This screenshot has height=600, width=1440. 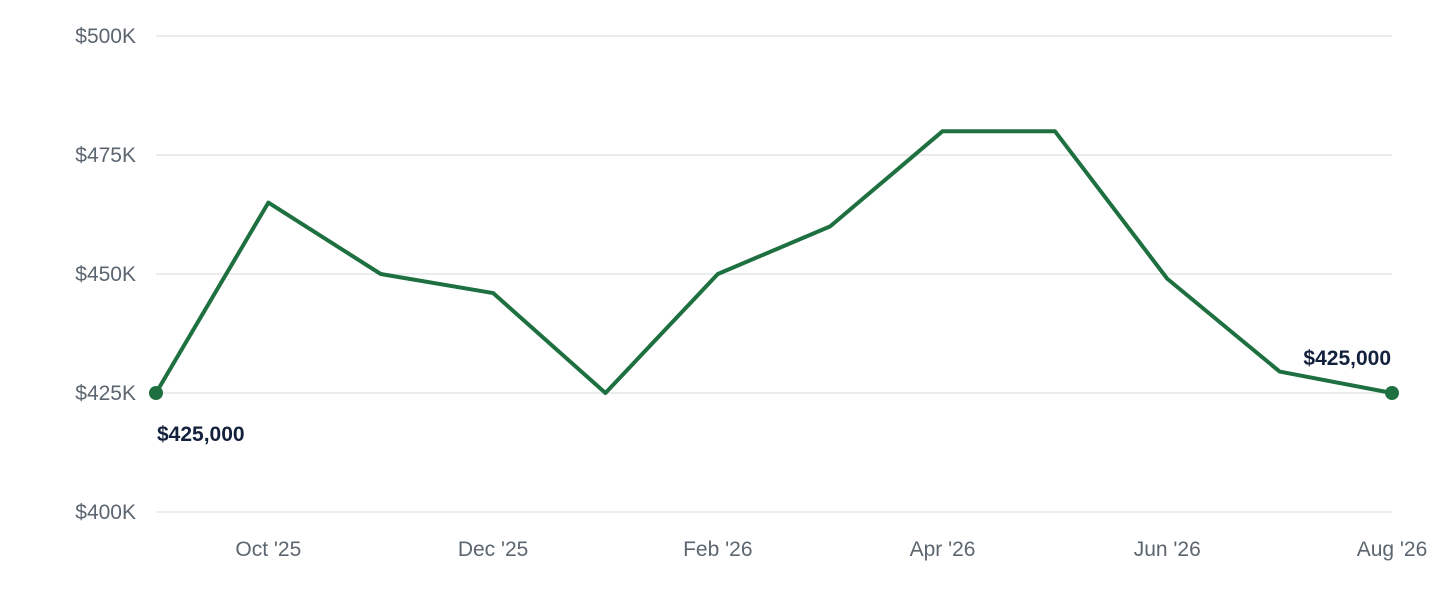 I want to click on y-tick-label: $500K, so click(x=105, y=36).